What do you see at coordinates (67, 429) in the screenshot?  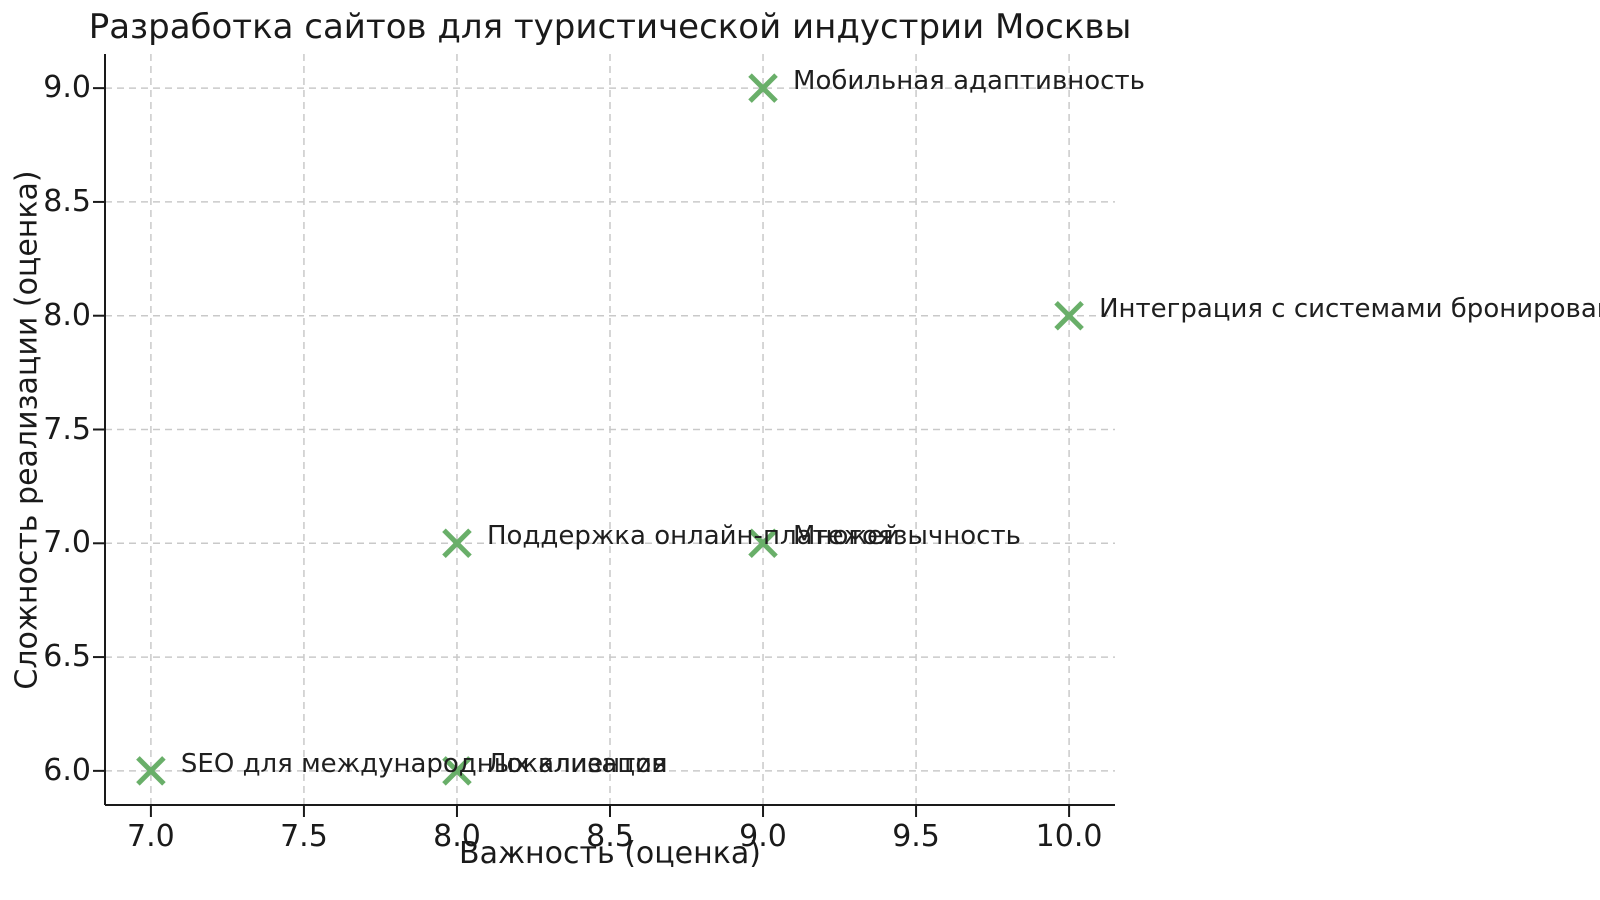 I see `y-tick-label: 7.5` at bounding box center [67, 429].